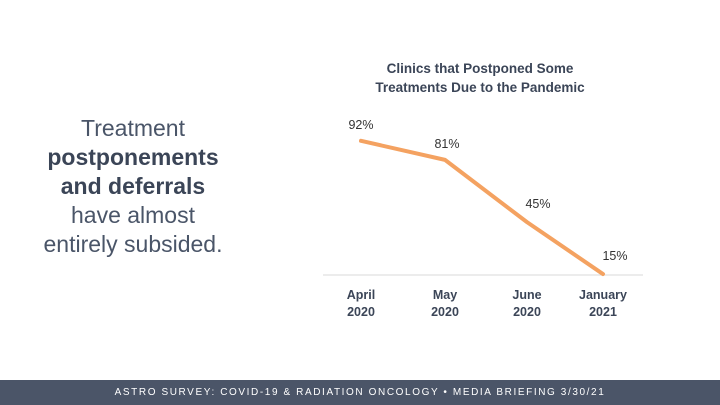 This screenshot has width=720, height=405. Describe the element at coordinates (360, 125) in the screenshot. I see `data-label-0: 92%` at that location.